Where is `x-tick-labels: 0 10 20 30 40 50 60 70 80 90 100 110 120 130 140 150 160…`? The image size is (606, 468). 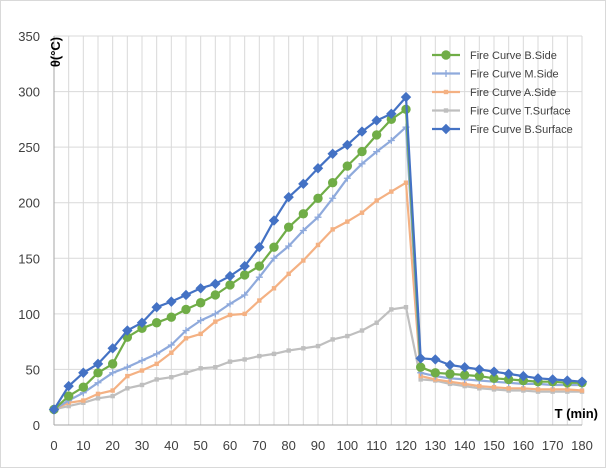
x-tick-labels: 0 10 20 30 40 50 60 70 80 90 100 110 120 130 140 150 160… is located at coordinates (321, 445).